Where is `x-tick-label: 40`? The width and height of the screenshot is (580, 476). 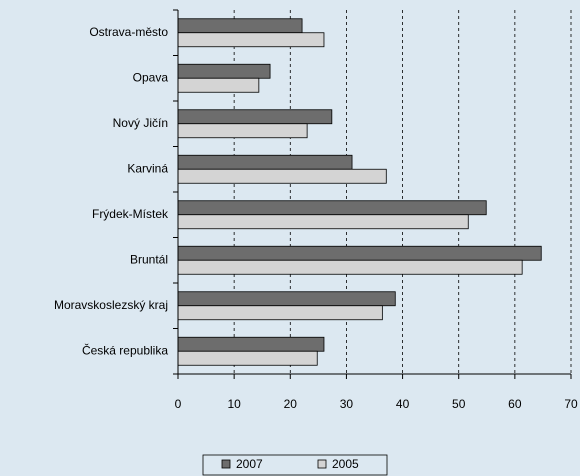 x-tick-label: 40 is located at coordinates (403, 404).